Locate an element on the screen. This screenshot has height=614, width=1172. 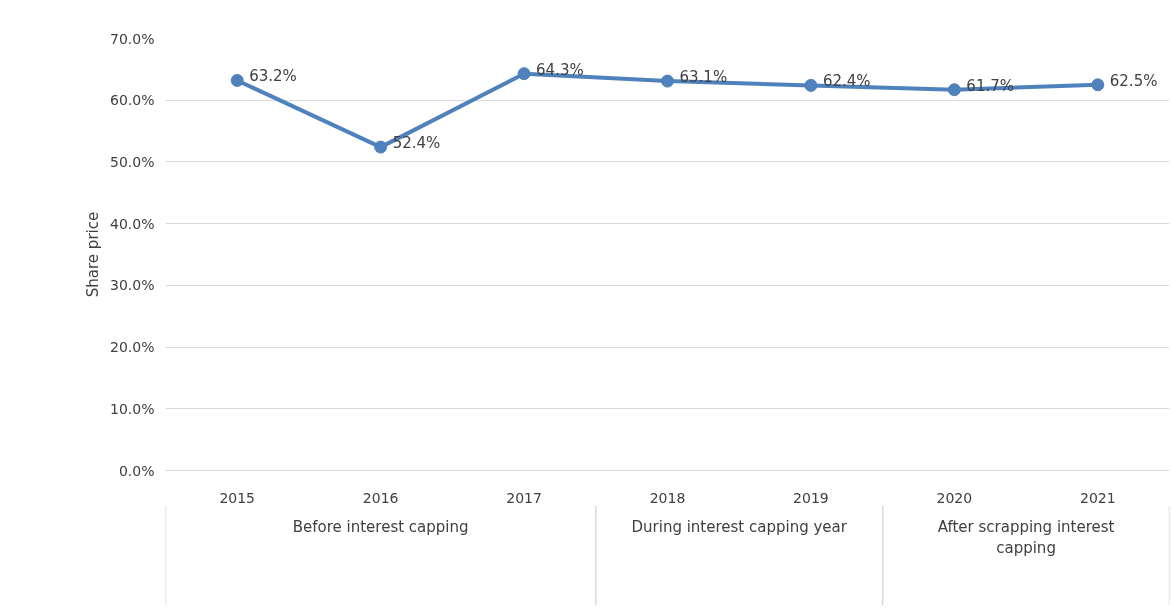
x-tick-label: 2021 is located at coordinates (1097, 497).